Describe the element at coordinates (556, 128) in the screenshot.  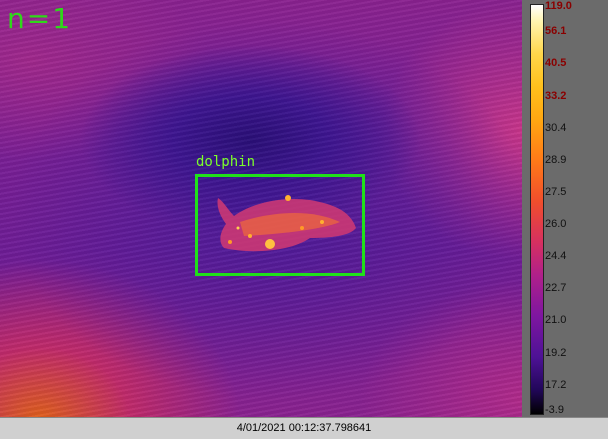
I see `colorbar-tick: 30.4` at that location.